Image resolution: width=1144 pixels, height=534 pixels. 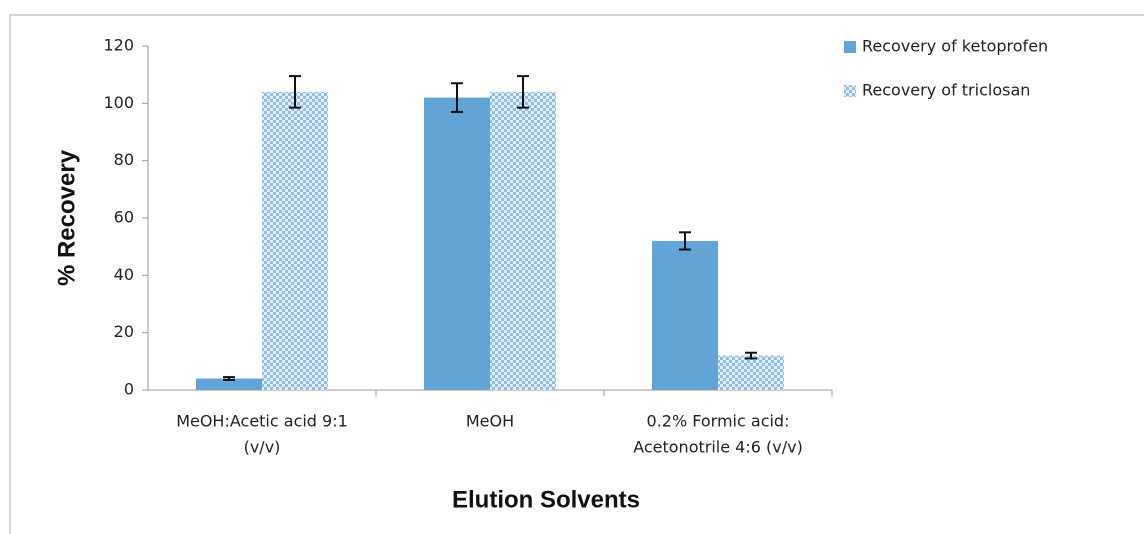 I want to click on y-tick-label: 0, so click(x=129, y=389).